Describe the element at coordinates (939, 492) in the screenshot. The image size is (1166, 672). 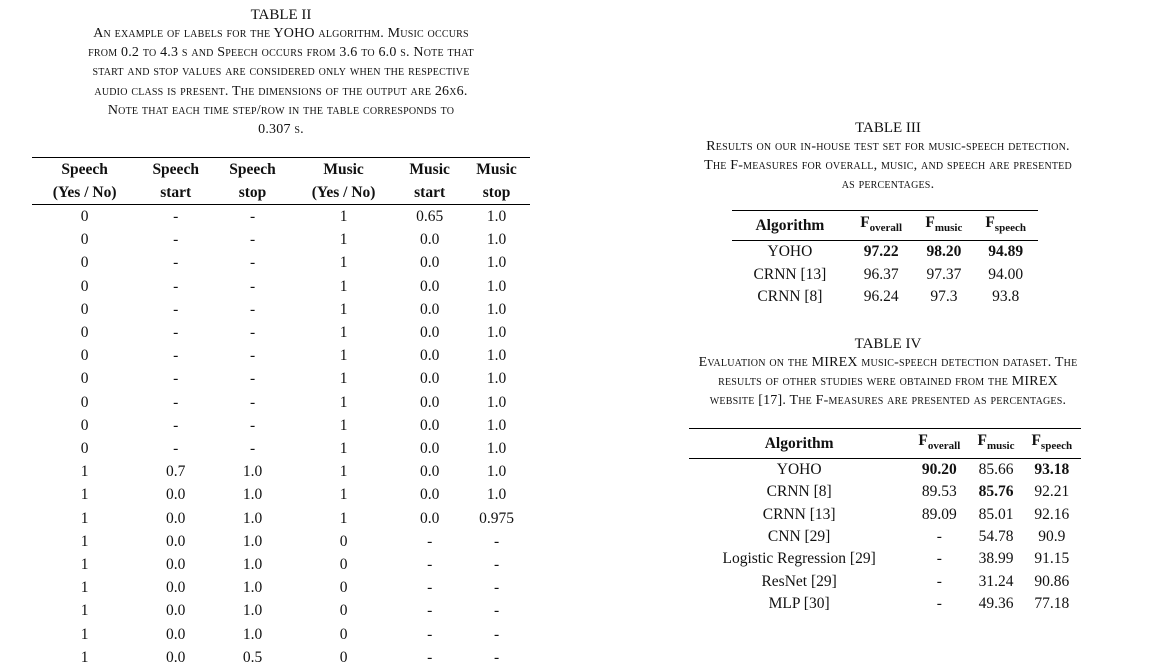
I see `score-cell: 89.53` at that location.